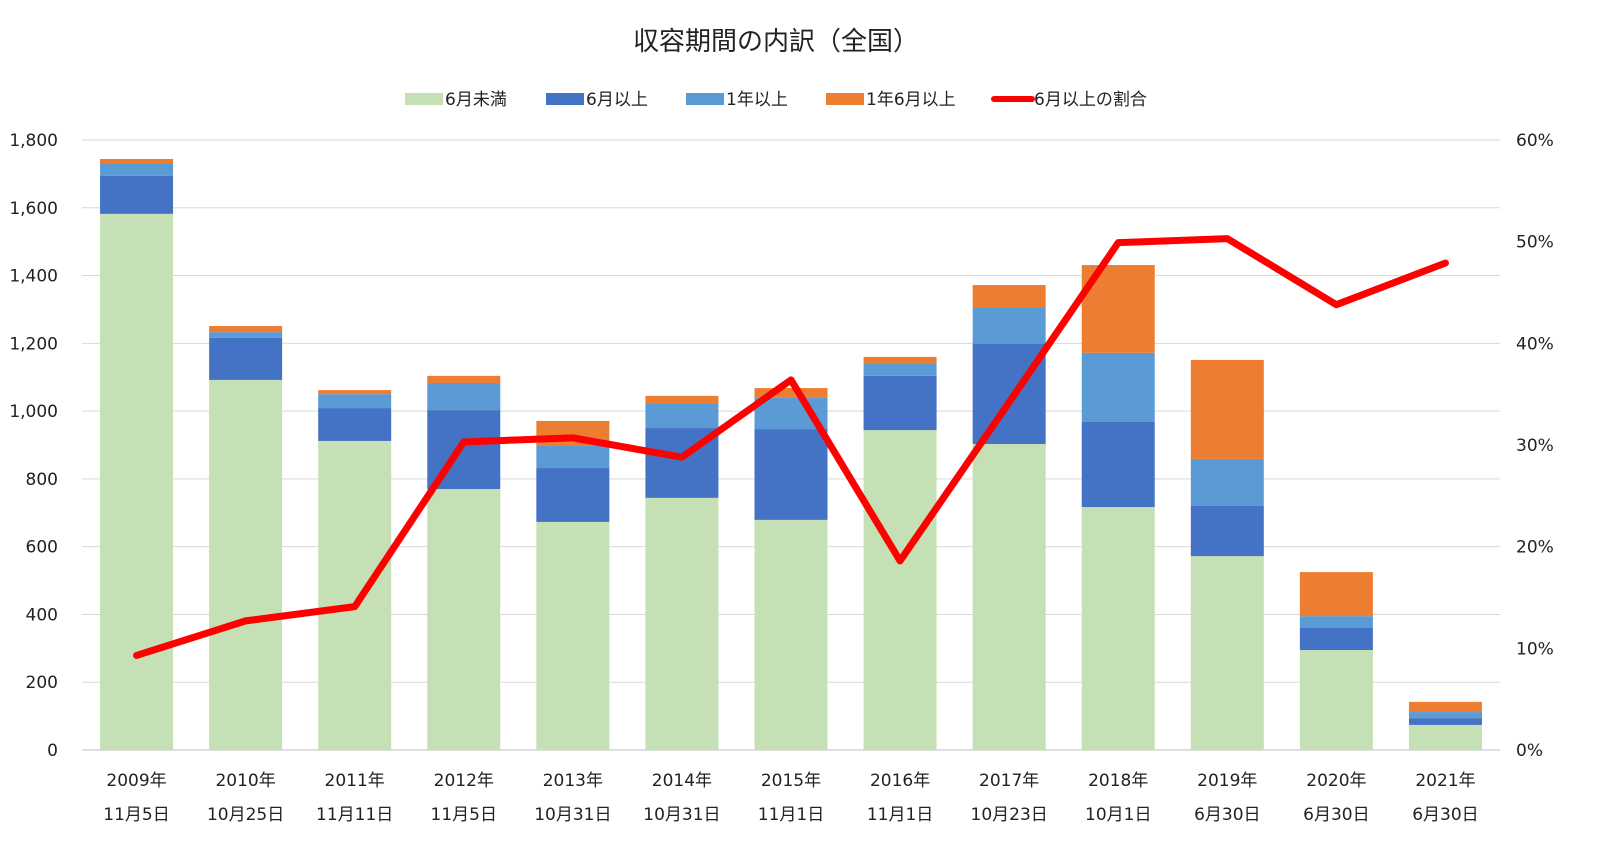  Describe the element at coordinates (1336, 781) in the screenshot. I see `x-tick-label: 2020年` at that location.